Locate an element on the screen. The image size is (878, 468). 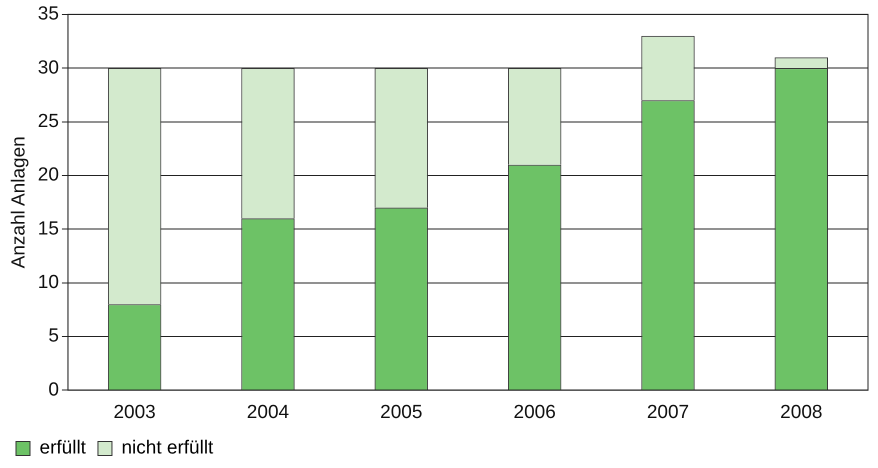
y-tick-label: 5 is located at coordinates (53, 336).